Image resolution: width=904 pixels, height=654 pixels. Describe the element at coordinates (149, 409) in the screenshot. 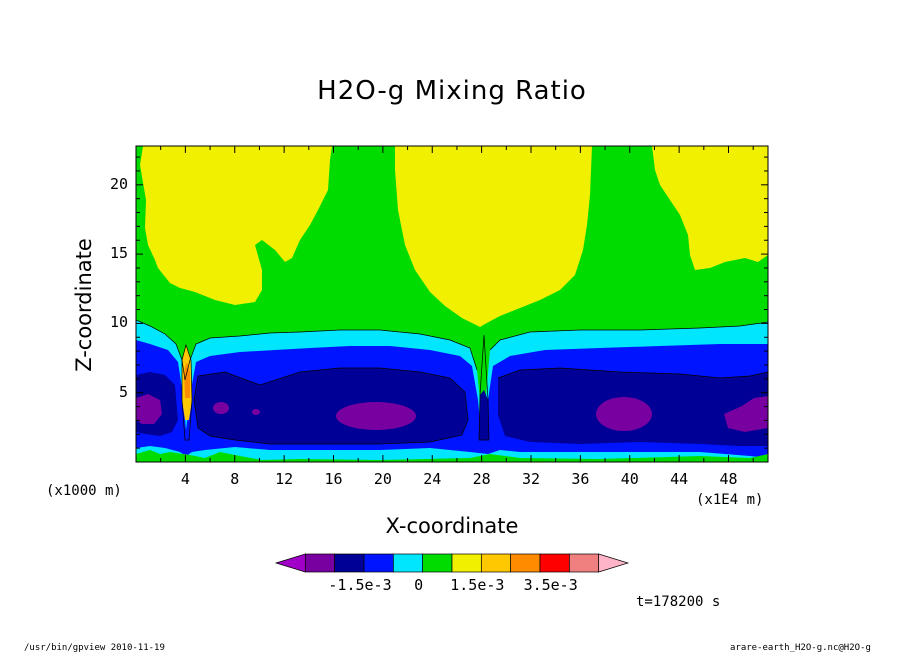

I see `purple-core-left-edge` at that location.